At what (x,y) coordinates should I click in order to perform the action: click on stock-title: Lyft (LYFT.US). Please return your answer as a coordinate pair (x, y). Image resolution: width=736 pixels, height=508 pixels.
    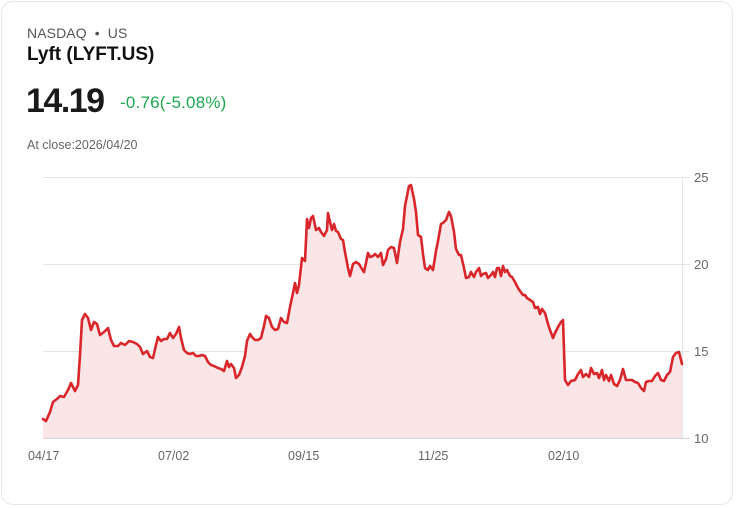
    Looking at the image, I should click on (91, 54).